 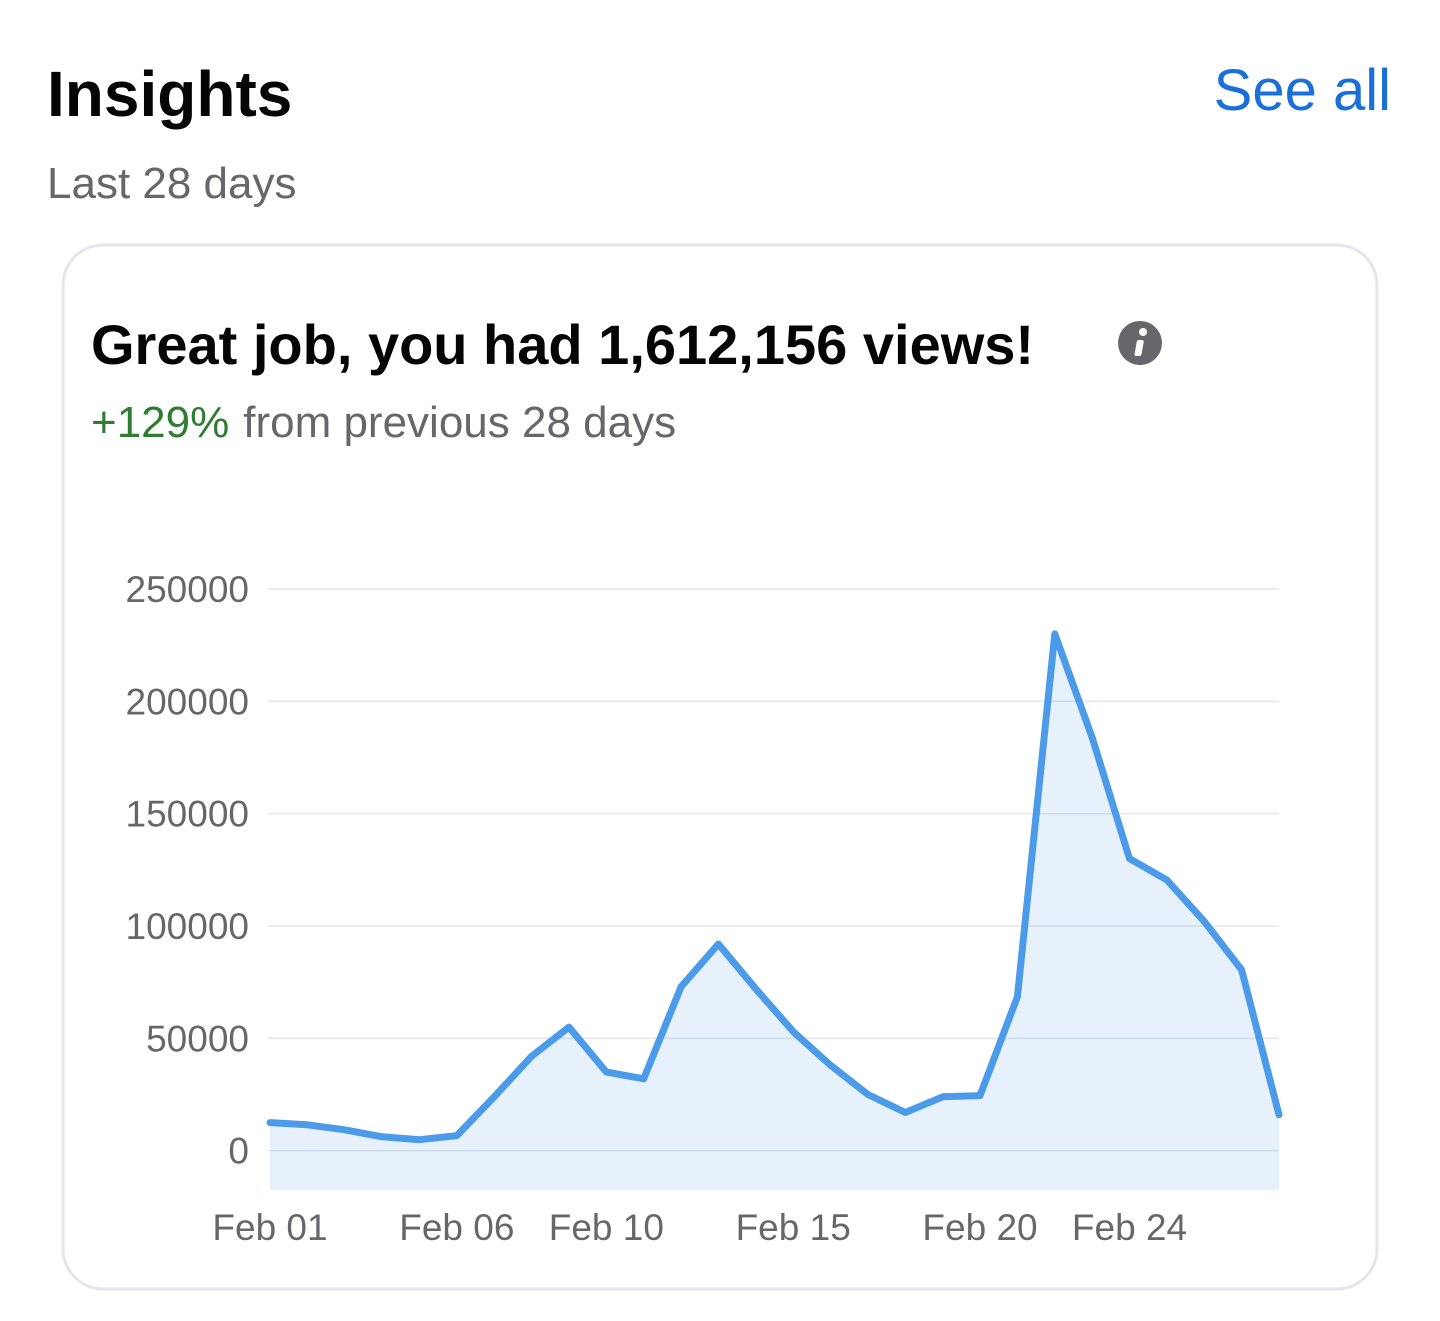 What do you see at coordinates (187, 701) in the screenshot?
I see `y-tick-label: 200000` at bounding box center [187, 701].